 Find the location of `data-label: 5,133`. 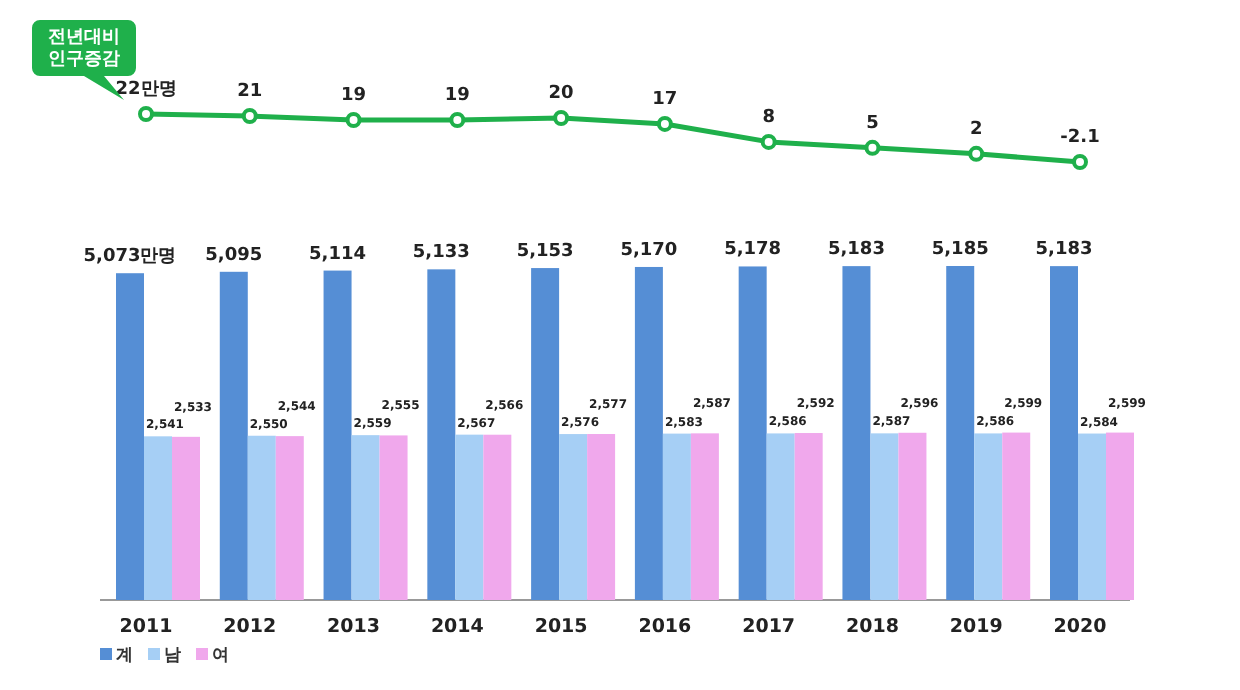

data-label: 5,133 is located at coordinates (441, 253).